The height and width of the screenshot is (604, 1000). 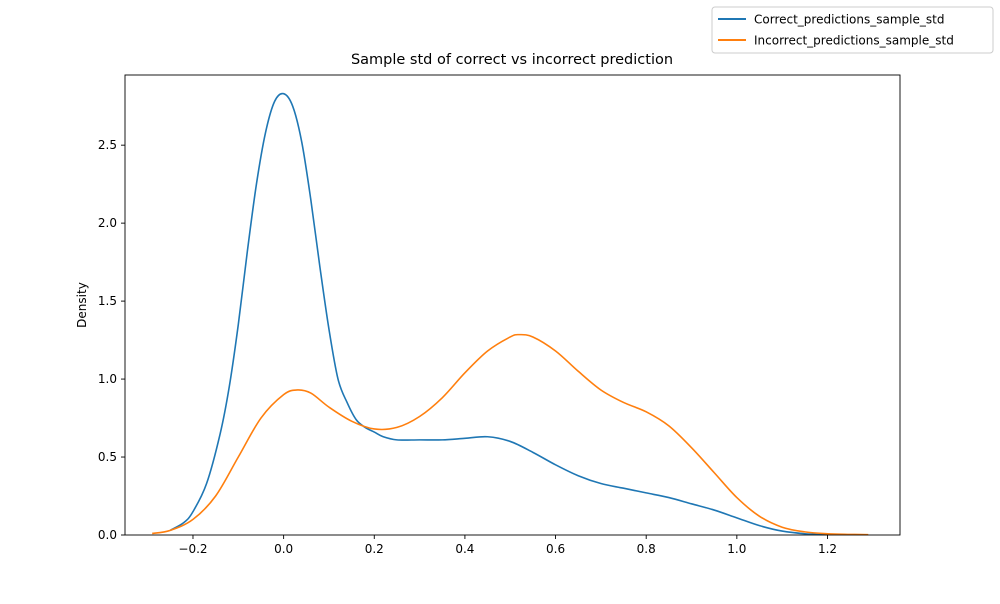 What do you see at coordinates (111, 340) in the screenshot?
I see `y-axis-ticks: 0.0 0.5 1.0 1.5 2.0 2.5` at bounding box center [111, 340].